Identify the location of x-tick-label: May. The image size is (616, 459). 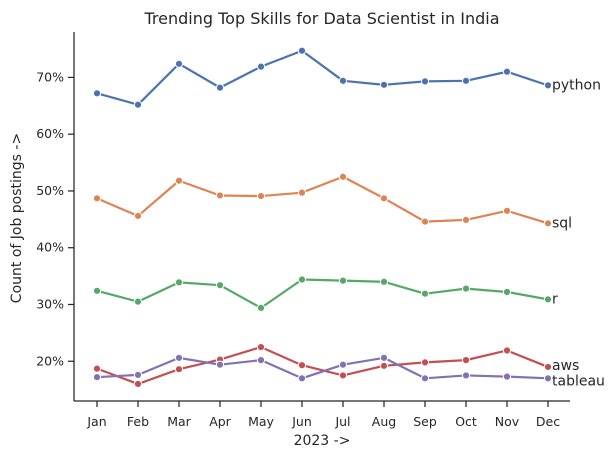
(261, 421).